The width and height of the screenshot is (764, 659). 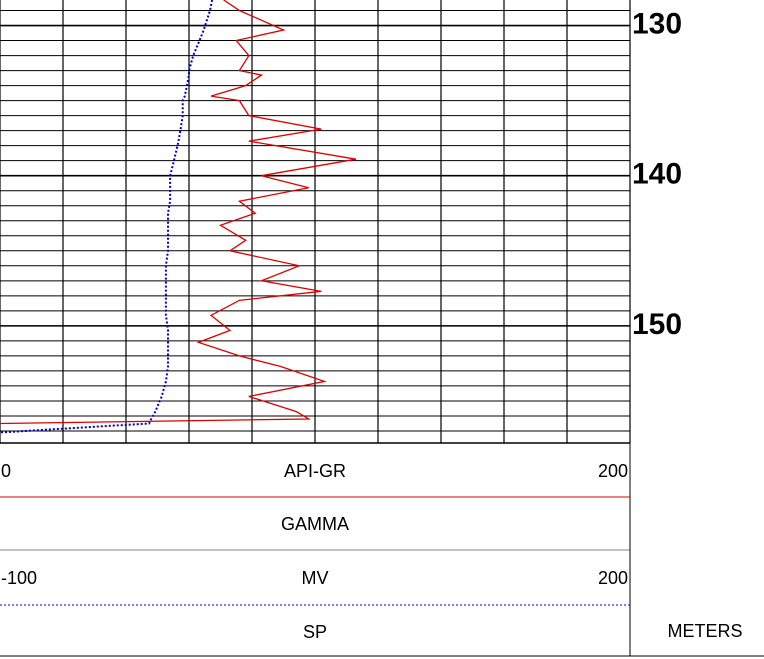 What do you see at coordinates (6, 471) in the screenshot?
I see `scale-min: 0` at bounding box center [6, 471].